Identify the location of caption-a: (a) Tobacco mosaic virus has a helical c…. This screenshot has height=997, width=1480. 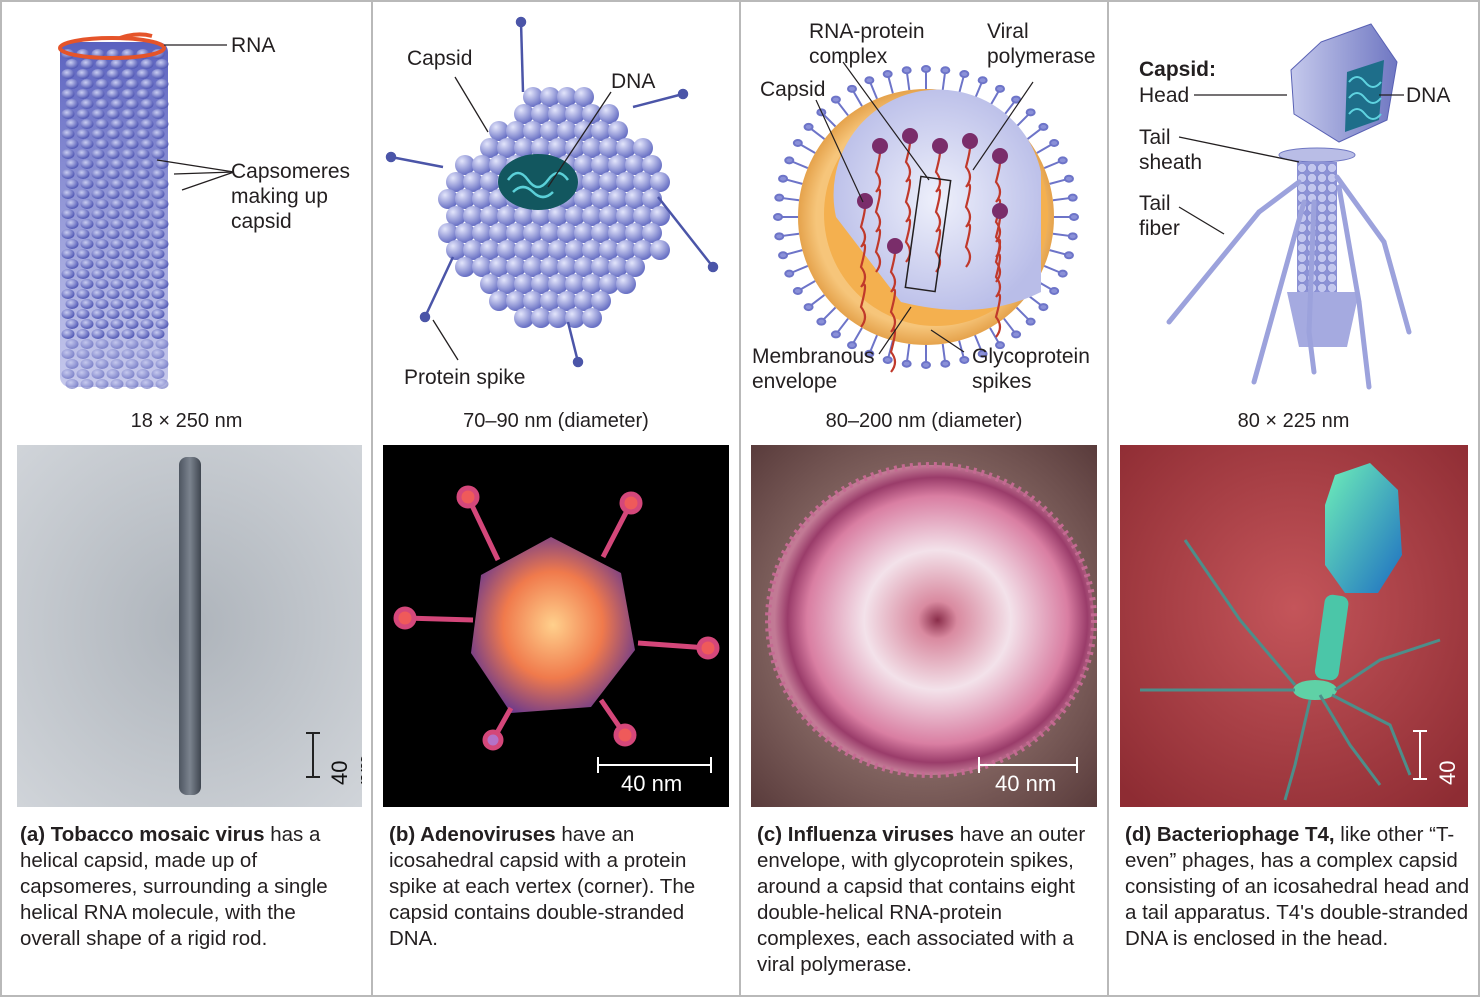
(174, 886).